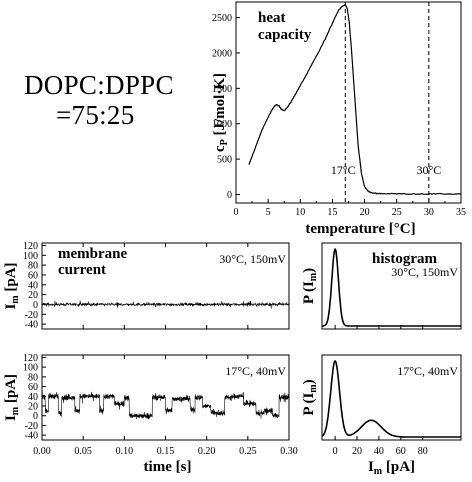 The height and width of the screenshot is (482, 472). What do you see at coordinates (33, 407) in the screenshot?
I see `current17-y-tick-label: 20` at bounding box center [33, 407].